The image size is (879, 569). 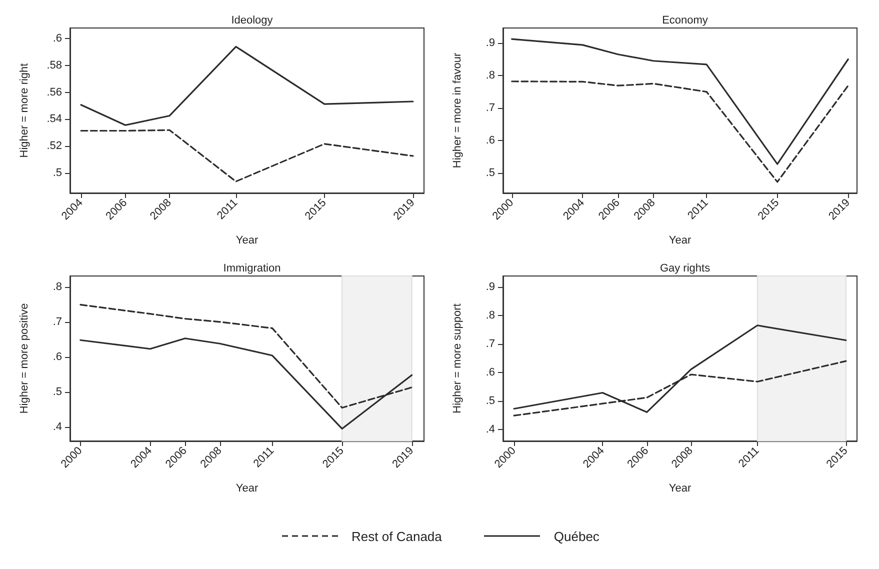 What do you see at coordinates (458, 110) in the screenshot?
I see `y-axis-title: Higher = more in favour` at bounding box center [458, 110].